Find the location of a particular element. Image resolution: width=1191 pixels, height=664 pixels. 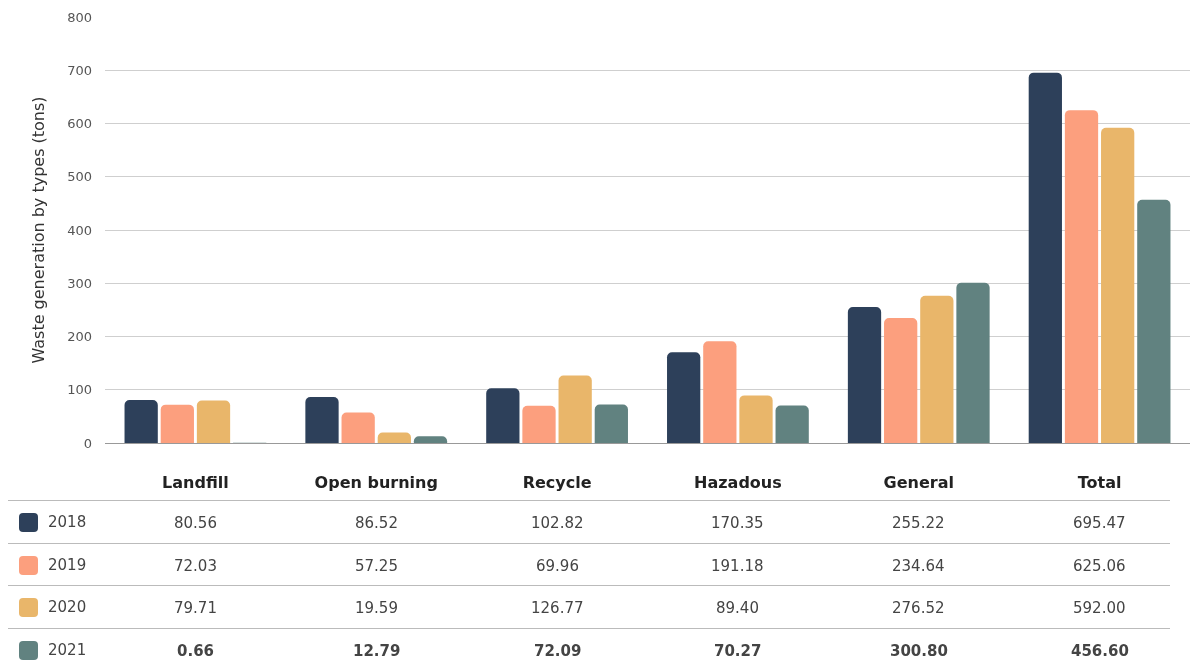

x-tick-label: General is located at coordinates (918, 482).